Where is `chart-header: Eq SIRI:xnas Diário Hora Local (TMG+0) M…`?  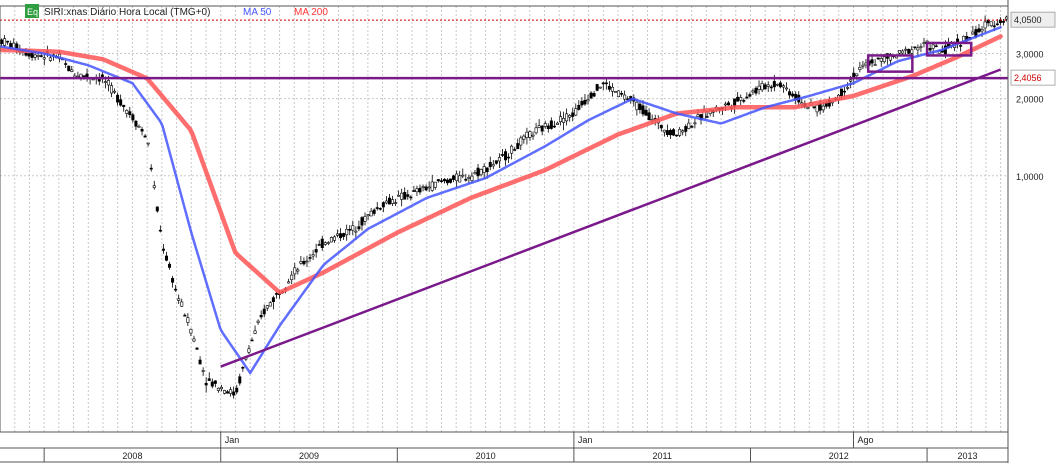 chart-header: Eq SIRI:xnas Diário Hora Local (TMG+0) M… is located at coordinates (176, 11).